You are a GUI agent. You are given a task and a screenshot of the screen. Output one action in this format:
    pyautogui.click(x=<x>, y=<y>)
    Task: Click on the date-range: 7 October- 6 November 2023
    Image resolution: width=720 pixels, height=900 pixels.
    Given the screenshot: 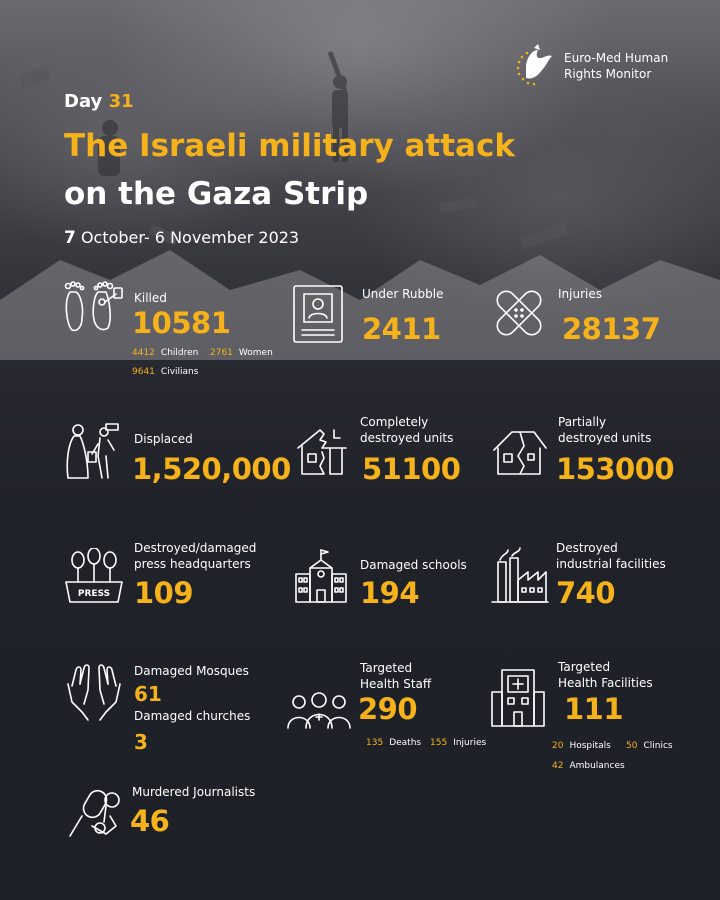 What is the action you would take?
    pyautogui.click(x=181, y=238)
    